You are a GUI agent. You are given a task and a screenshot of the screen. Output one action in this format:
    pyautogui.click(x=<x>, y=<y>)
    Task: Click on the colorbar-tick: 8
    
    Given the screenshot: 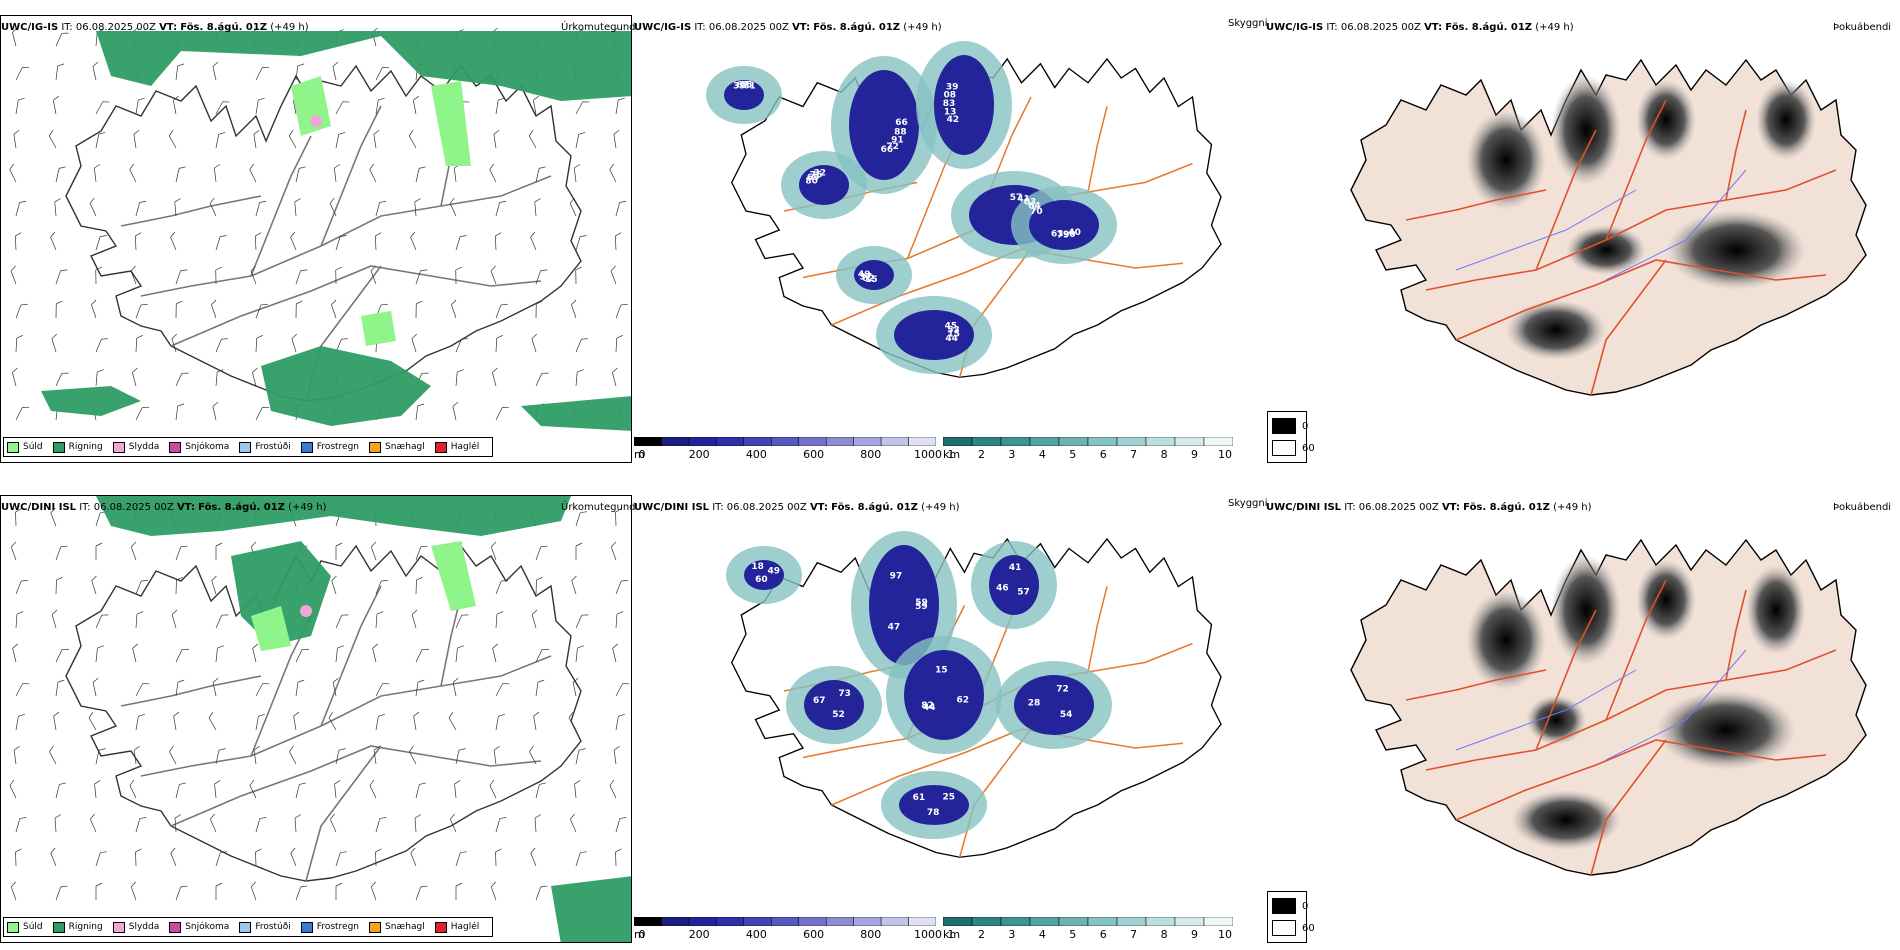 What is the action you would take?
    pyautogui.click(x=1164, y=454)
    